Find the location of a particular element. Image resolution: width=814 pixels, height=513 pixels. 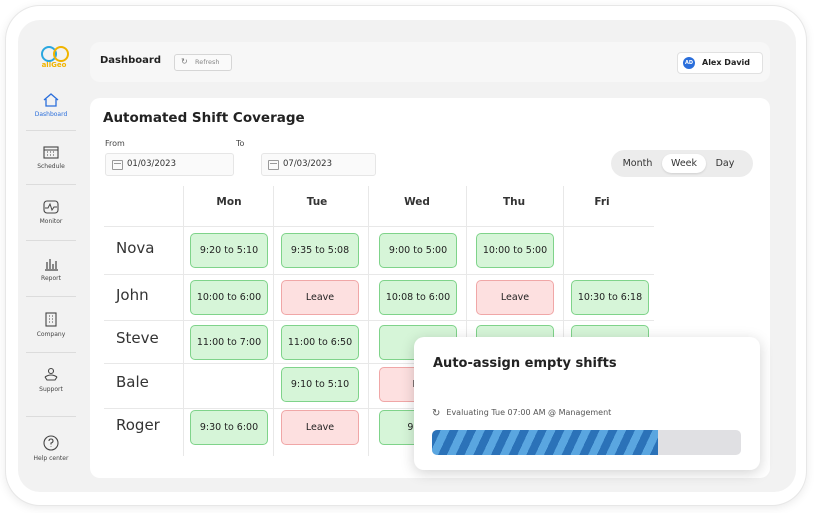

shift-cell: 9:10 to 5:10 is located at coordinates (320, 384).